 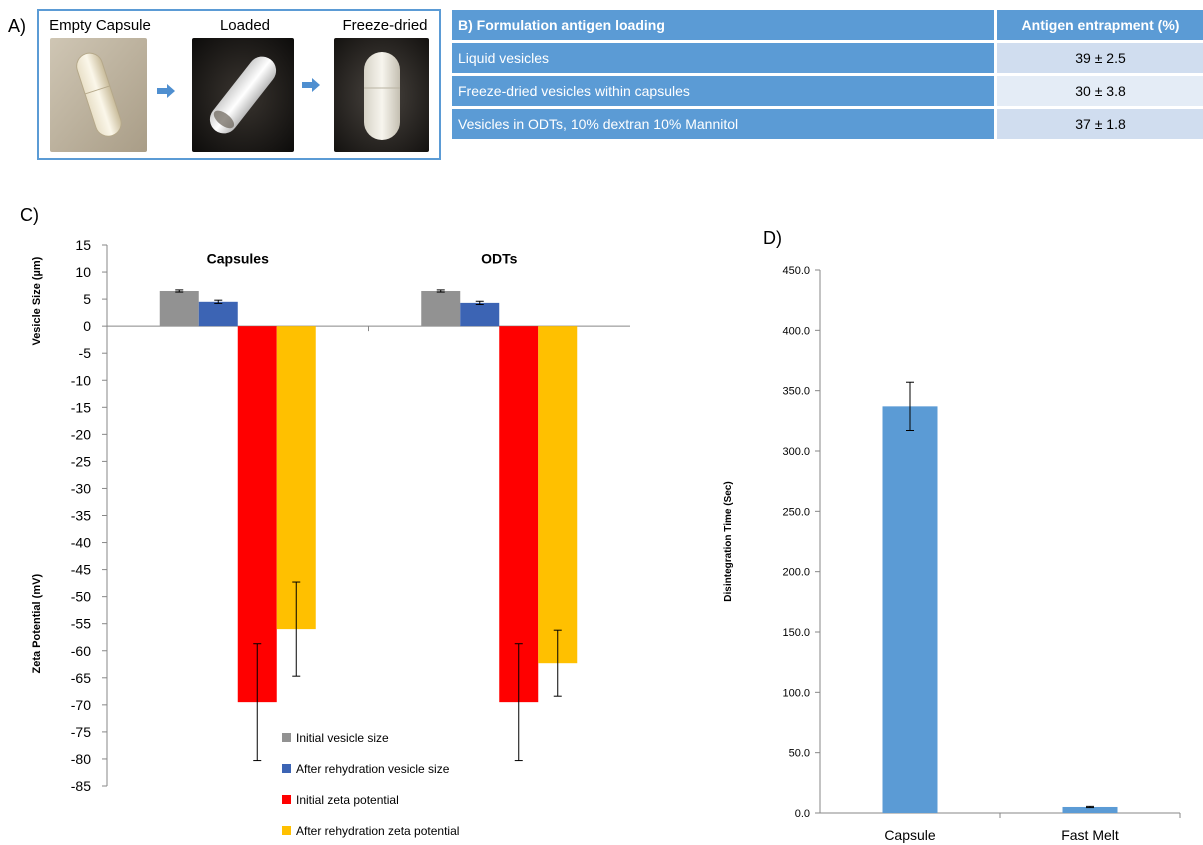 I want to click on y-tick-label: -50, so click(x=81, y=597).